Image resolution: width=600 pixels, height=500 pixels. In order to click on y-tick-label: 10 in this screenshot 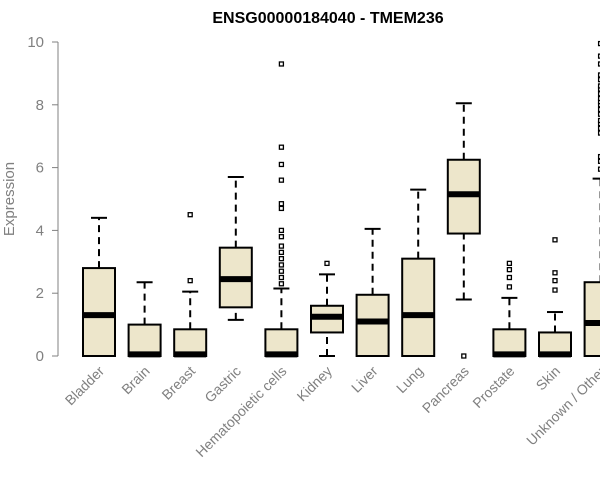, I will do `click(35, 42)`.